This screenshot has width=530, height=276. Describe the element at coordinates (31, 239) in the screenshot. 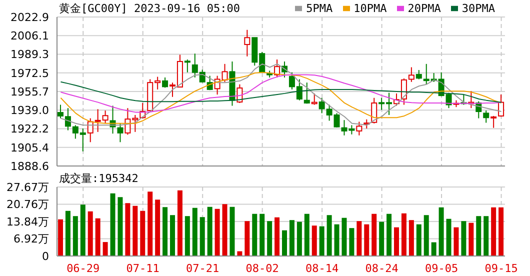

I see `y-tick-label: 6.92万` at that location.